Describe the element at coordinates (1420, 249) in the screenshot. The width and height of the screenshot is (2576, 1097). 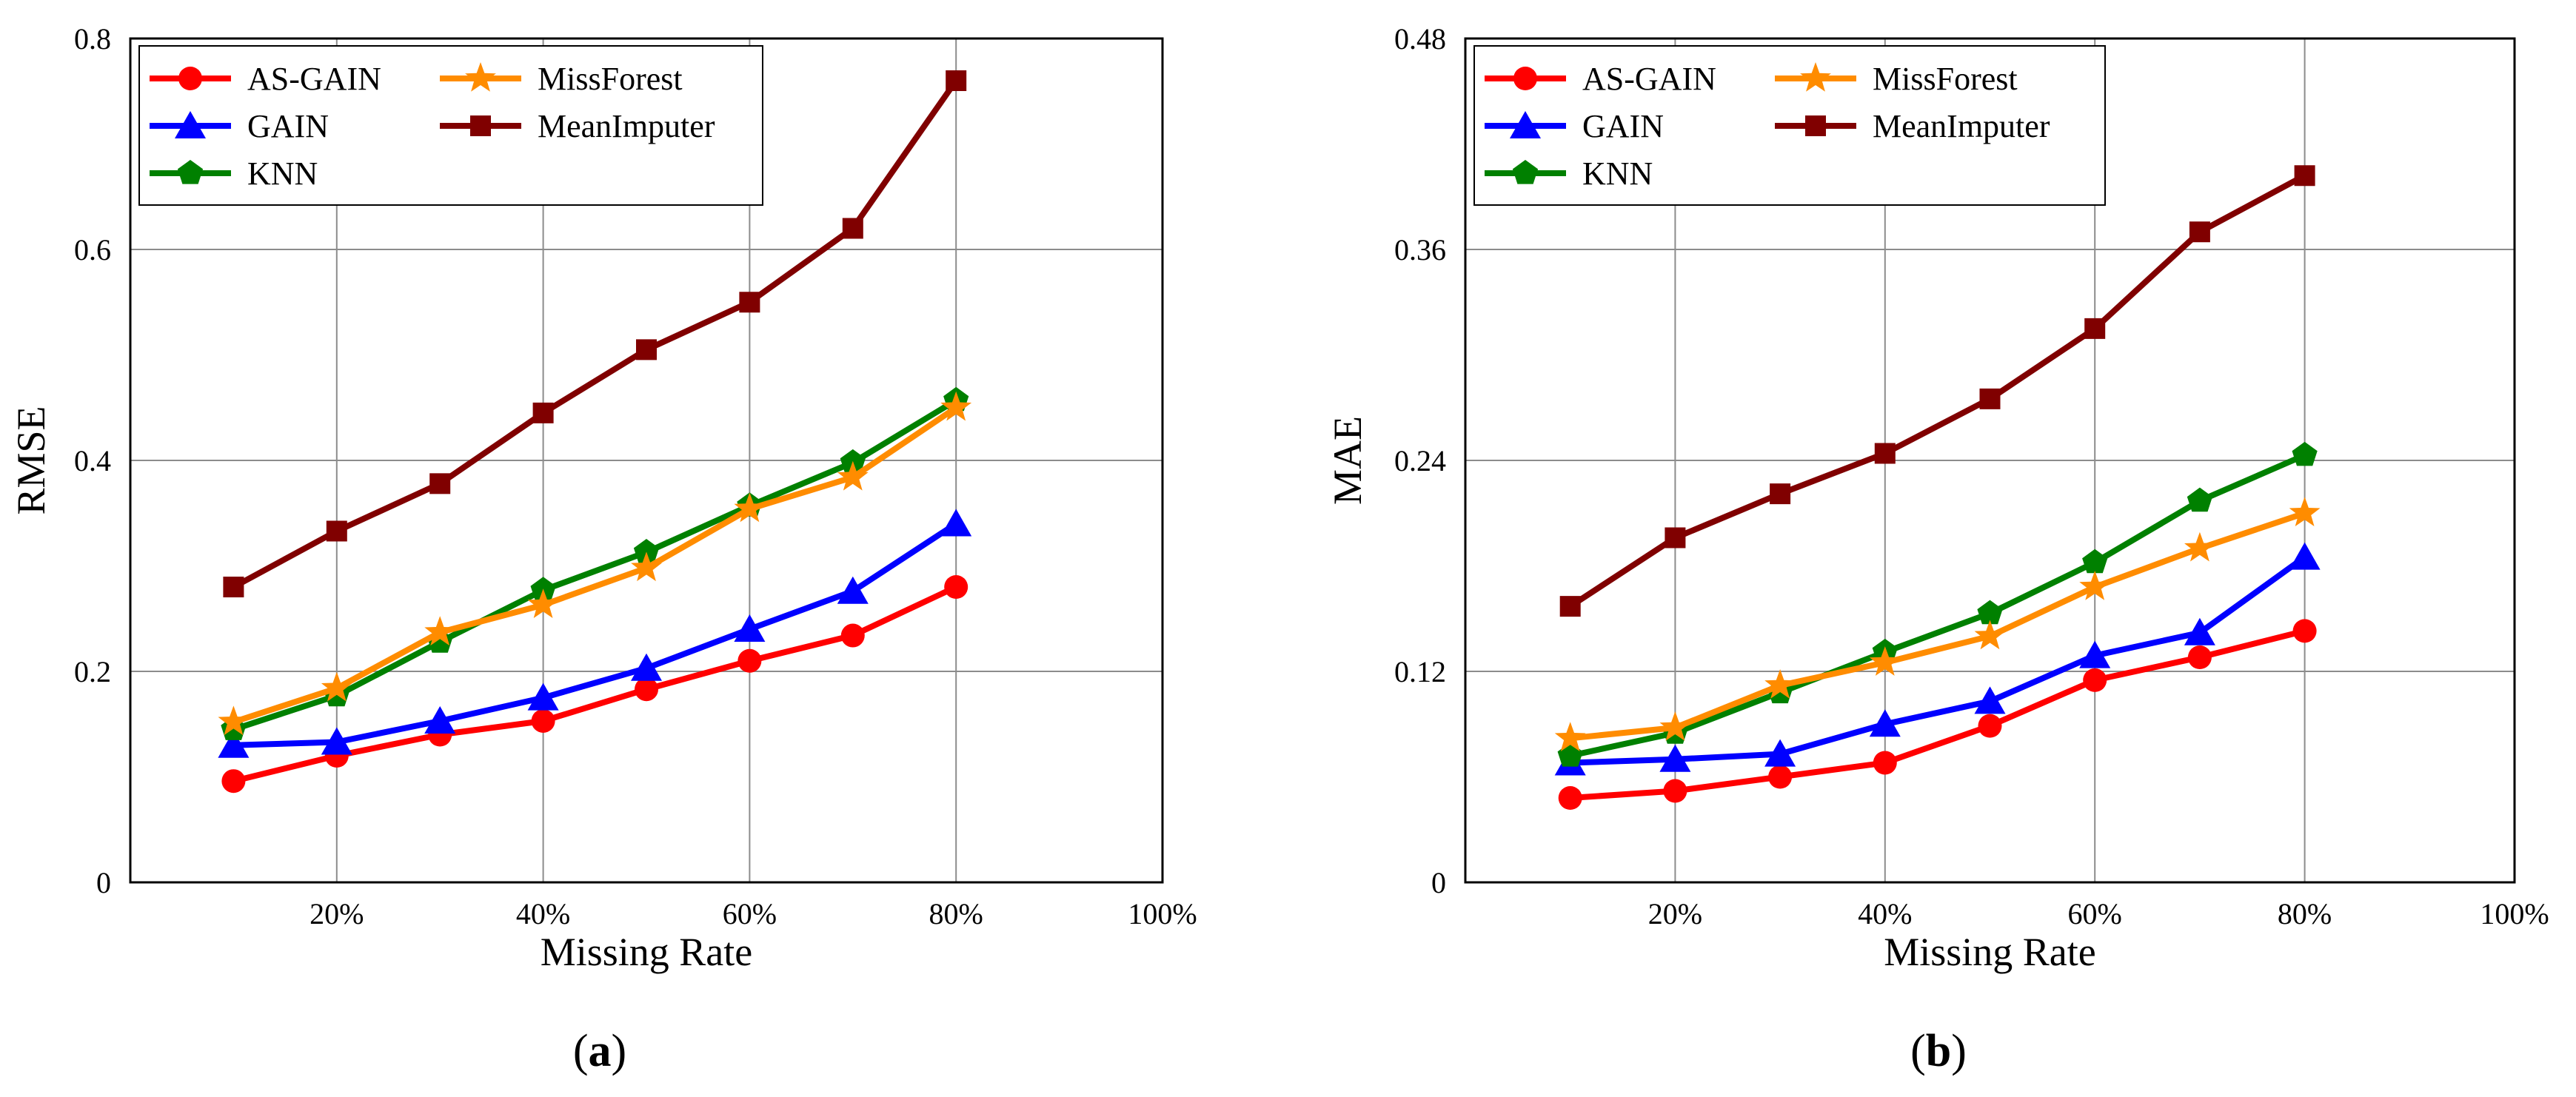
I see `y-tick-label: 0.36` at that location.